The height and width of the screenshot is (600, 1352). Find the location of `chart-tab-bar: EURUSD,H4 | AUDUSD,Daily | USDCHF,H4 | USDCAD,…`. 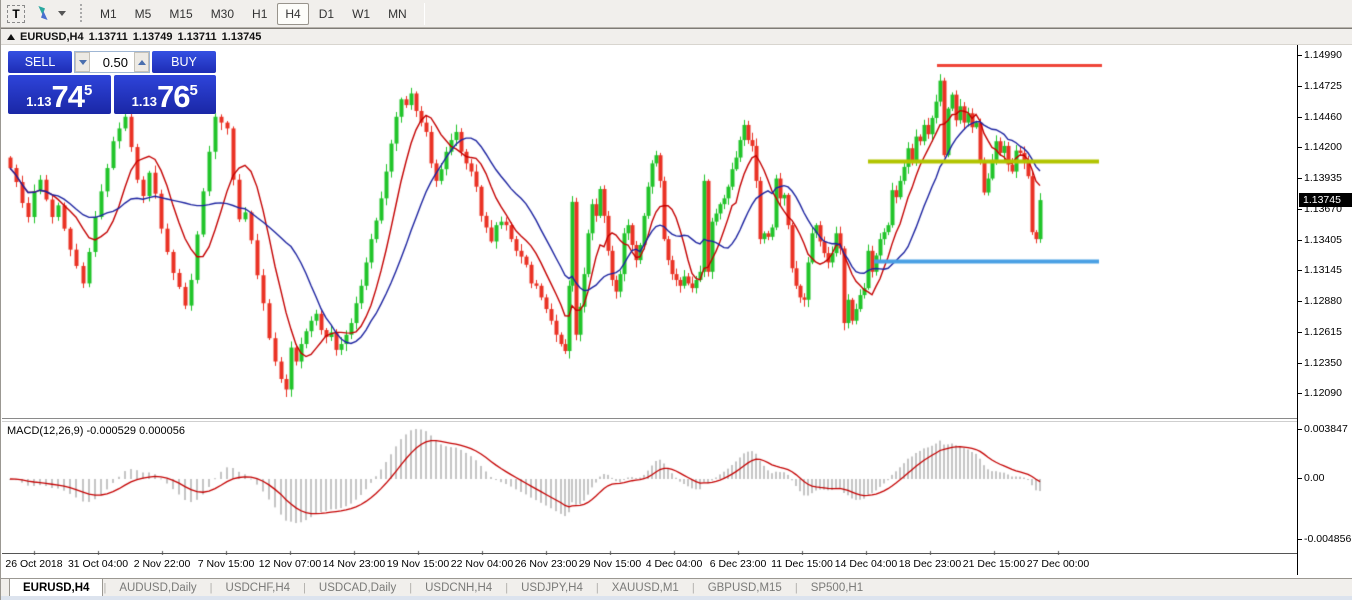

chart-tab-bar: EURUSD,H4 | AUDUSD,Daily | USDCHF,H4 | USDCAD,… is located at coordinates (676, 587).